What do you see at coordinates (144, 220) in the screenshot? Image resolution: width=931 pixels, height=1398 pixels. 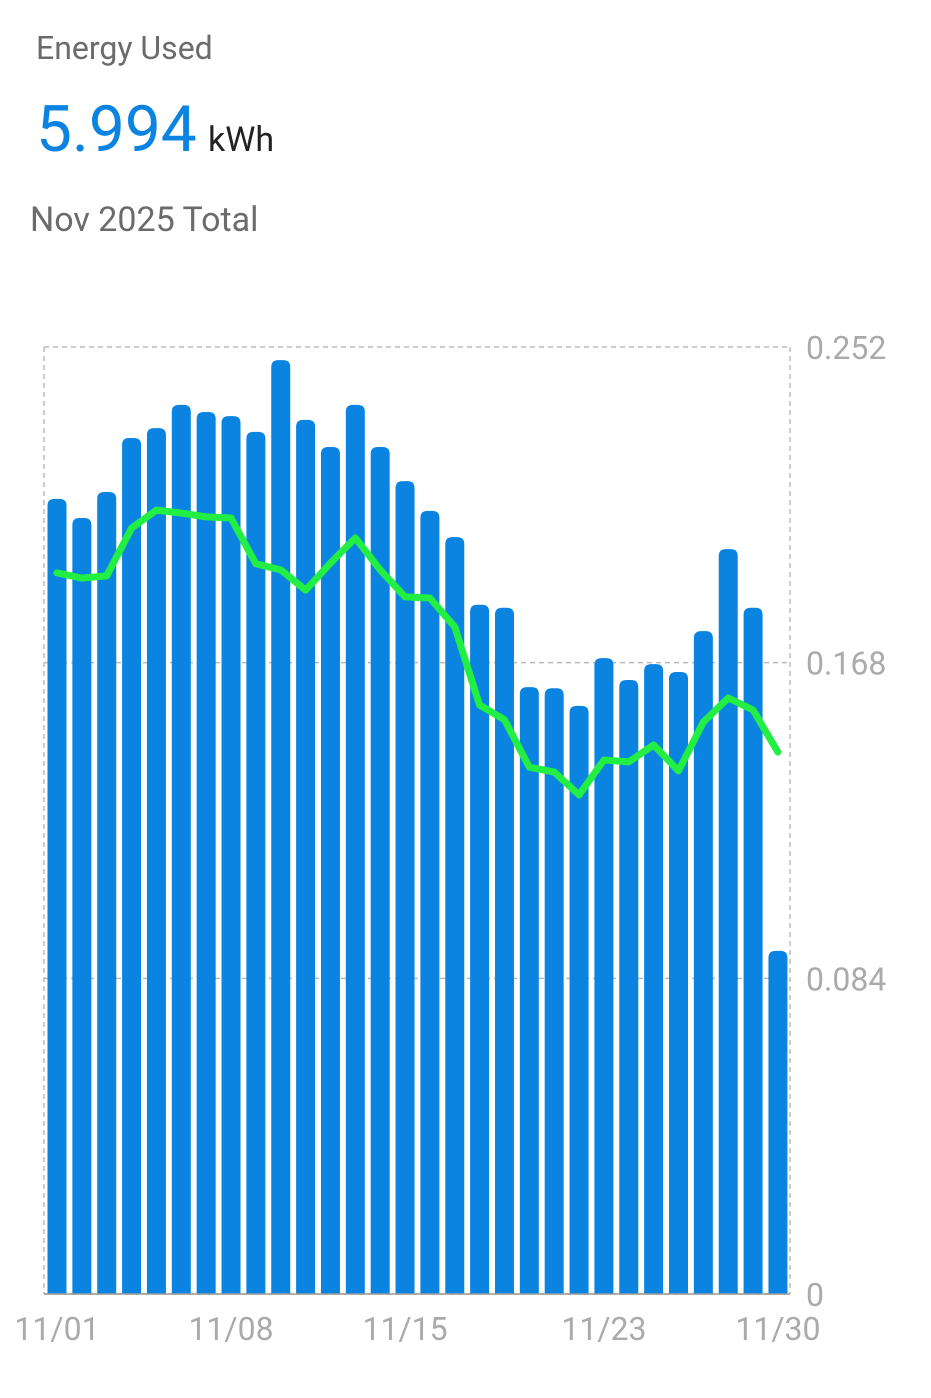 I see `period-label: Nov 2025 Total` at bounding box center [144, 220].